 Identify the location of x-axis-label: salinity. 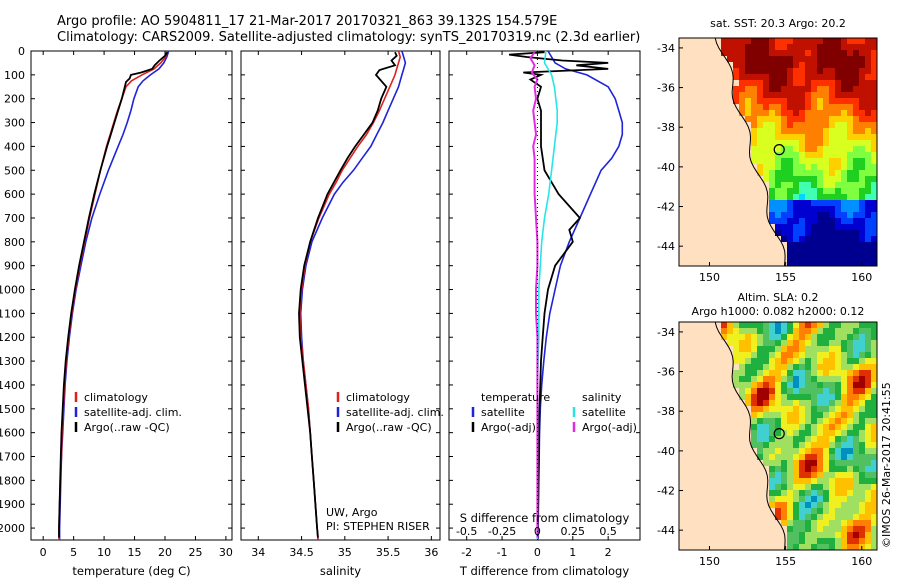
(340, 571).